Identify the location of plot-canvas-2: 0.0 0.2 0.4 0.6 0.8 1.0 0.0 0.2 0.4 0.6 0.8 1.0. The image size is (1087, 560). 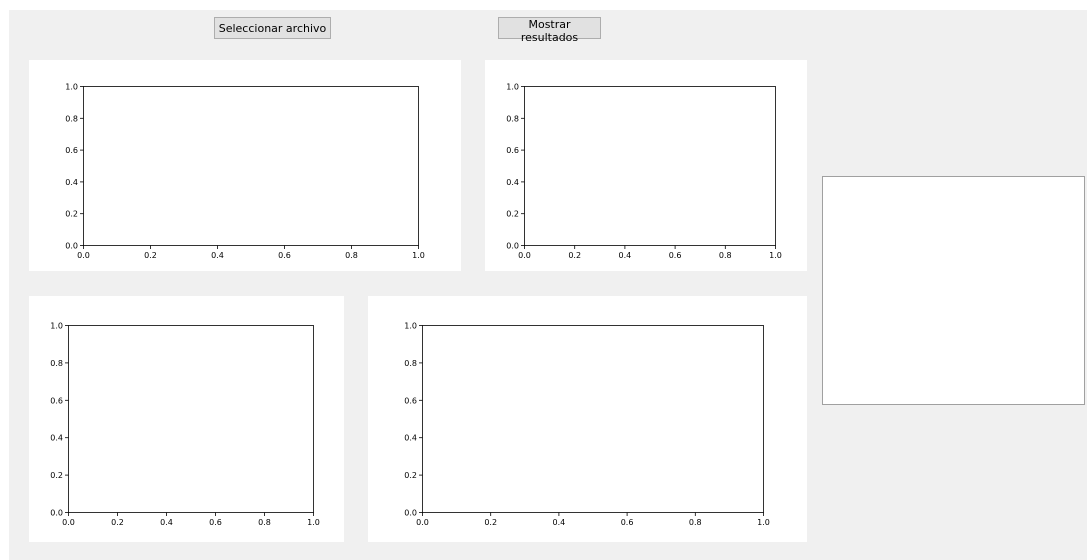
(646, 165).